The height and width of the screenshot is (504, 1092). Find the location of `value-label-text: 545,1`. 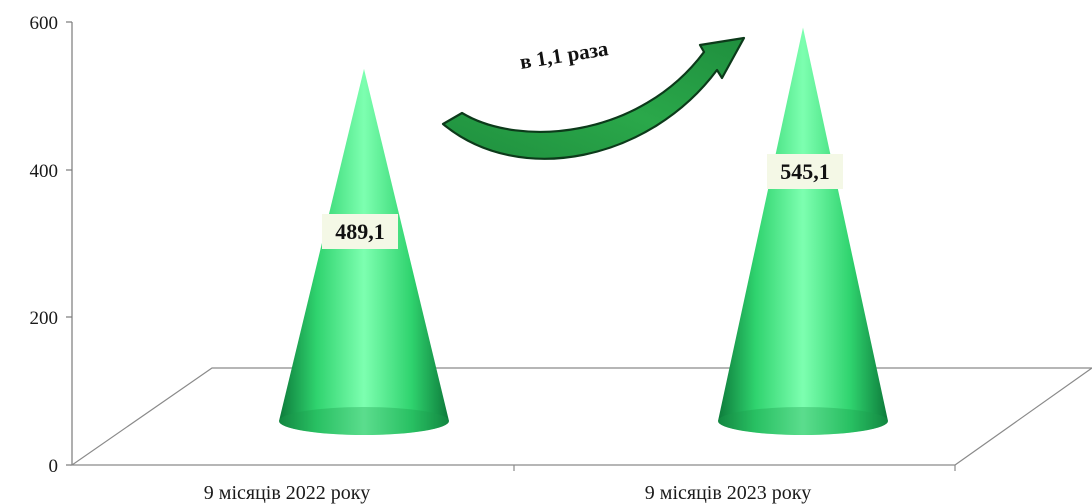

value-label-text: 545,1 is located at coordinates (805, 171).